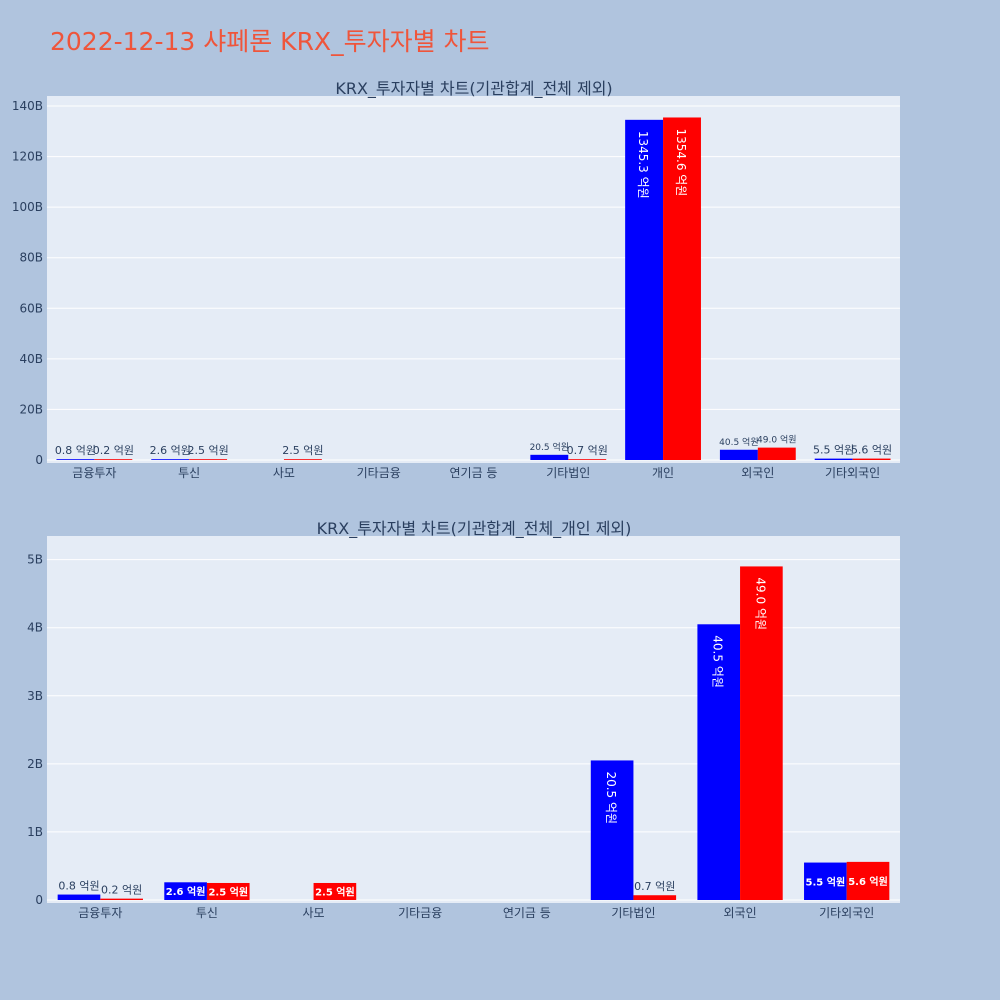 The height and width of the screenshot is (1000, 1000). Describe the element at coordinates (35, 696) in the screenshot. I see `y-tick-label: 3B` at that location.